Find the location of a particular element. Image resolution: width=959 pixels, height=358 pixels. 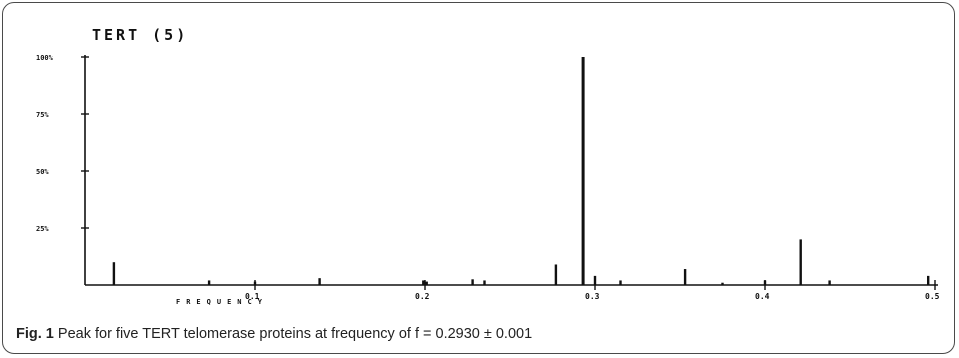

y-tick-label: 50% is located at coordinates (42, 172).